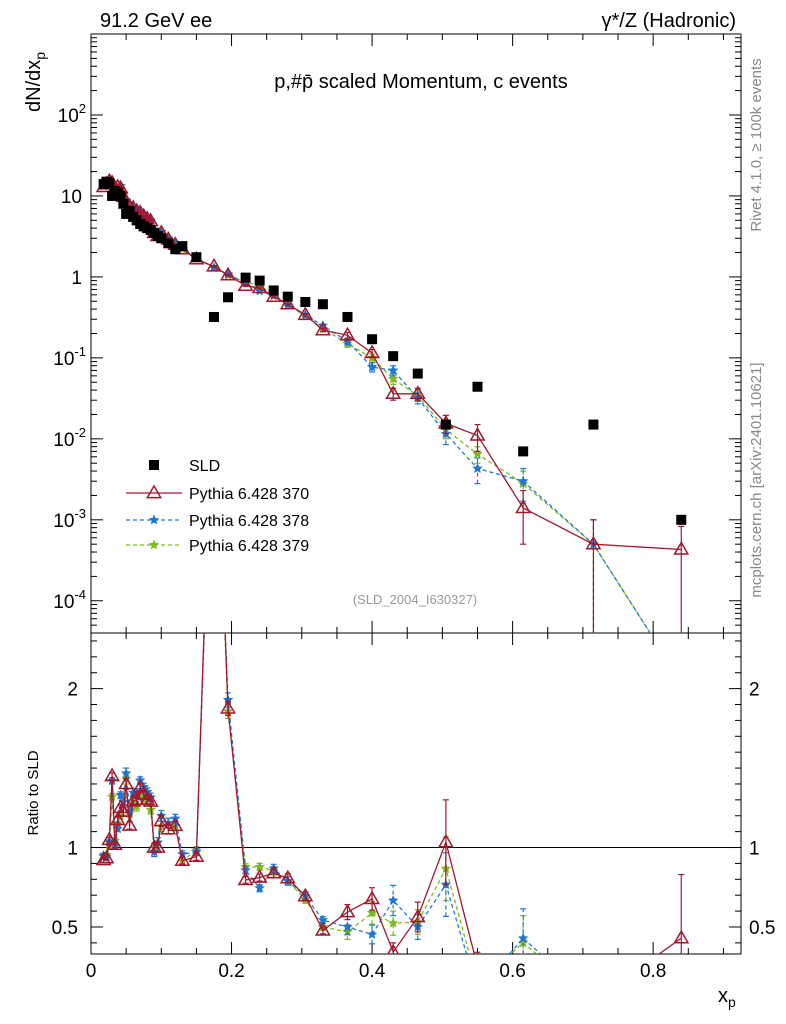 The width and height of the screenshot is (786, 1024). I want to click on main-y-tick-label: 10⁻¹, so click(69, 357).